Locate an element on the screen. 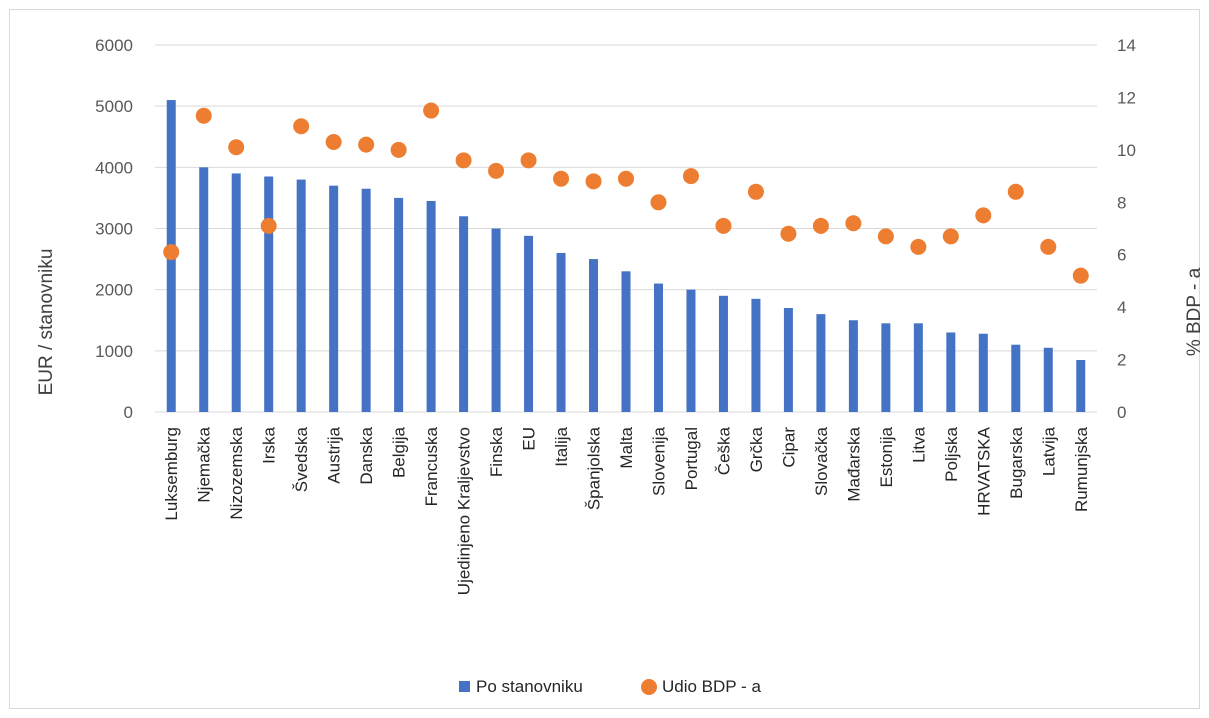 This screenshot has width=1209, height=718. right-tick-label: 12 is located at coordinates (1126, 97).